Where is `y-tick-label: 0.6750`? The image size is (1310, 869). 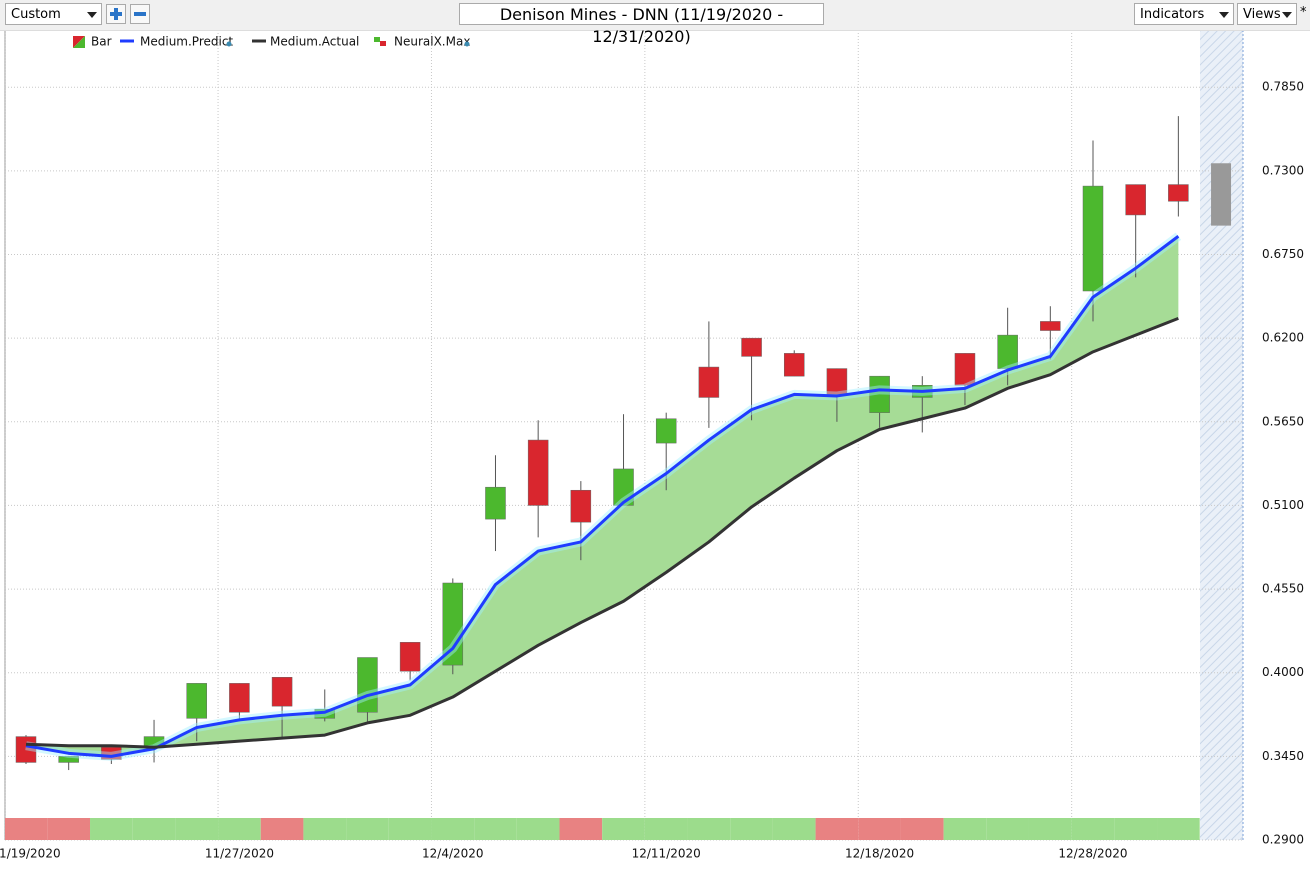
y-tick-label: 0.6750 is located at coordinates (1283, 254).